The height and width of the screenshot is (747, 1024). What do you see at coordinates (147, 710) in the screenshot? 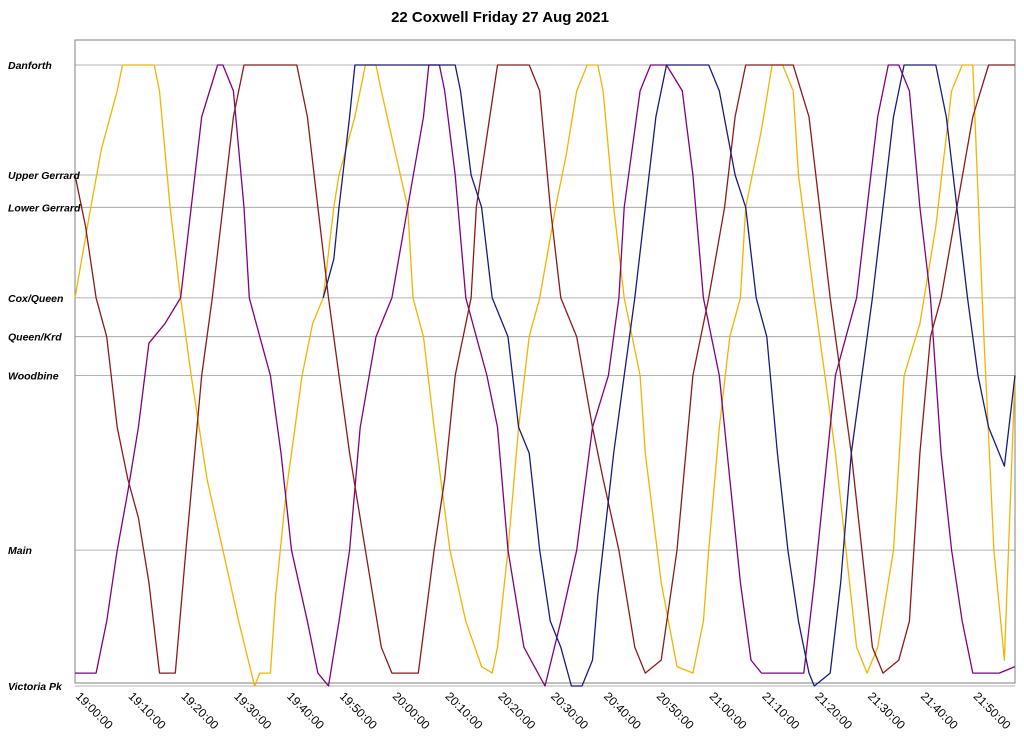
I see `x-tick-label: 19:10:00` at bounding box center [147, 710].